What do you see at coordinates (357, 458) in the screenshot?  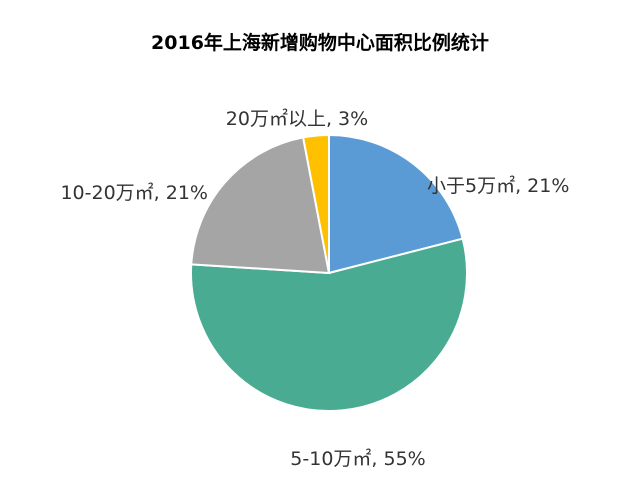 I see `pie-label-2: 5-10万㎡, 55%` at bounding box center [357, 458].